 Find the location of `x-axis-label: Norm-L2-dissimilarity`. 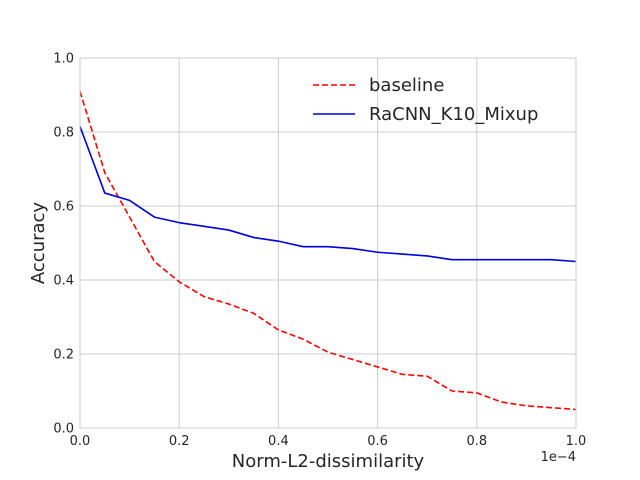

x-axis-label: Norm-L2-dissimilarity is located at coordinates (328, 461).